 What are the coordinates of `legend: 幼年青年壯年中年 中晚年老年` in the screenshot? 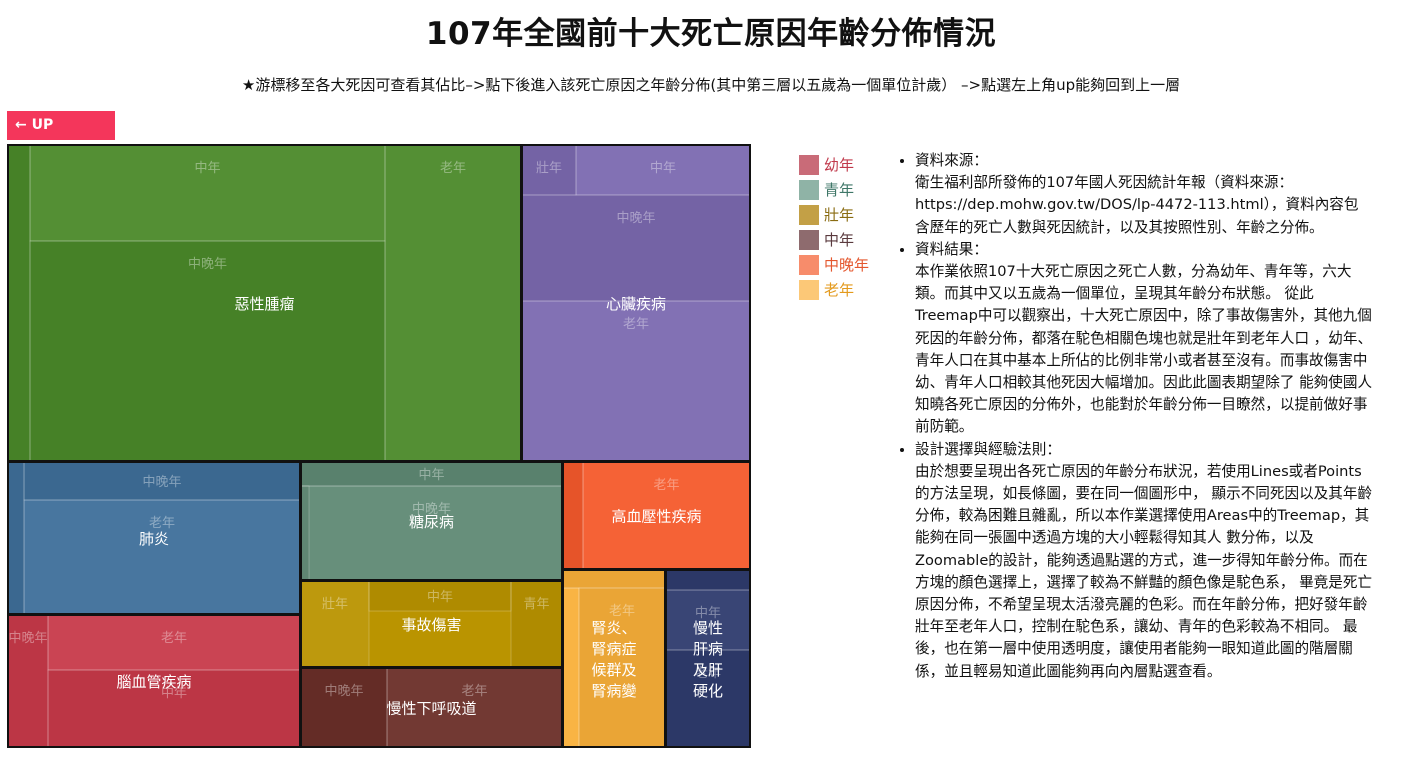 It's located at (834, 227).